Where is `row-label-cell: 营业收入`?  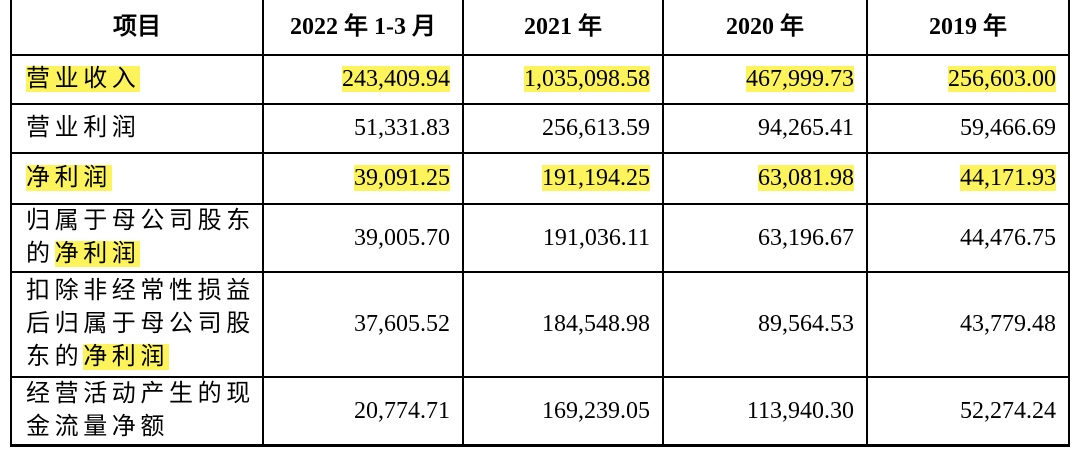 row-label-cell: 营业收入 is located at coordinates (137, 79).